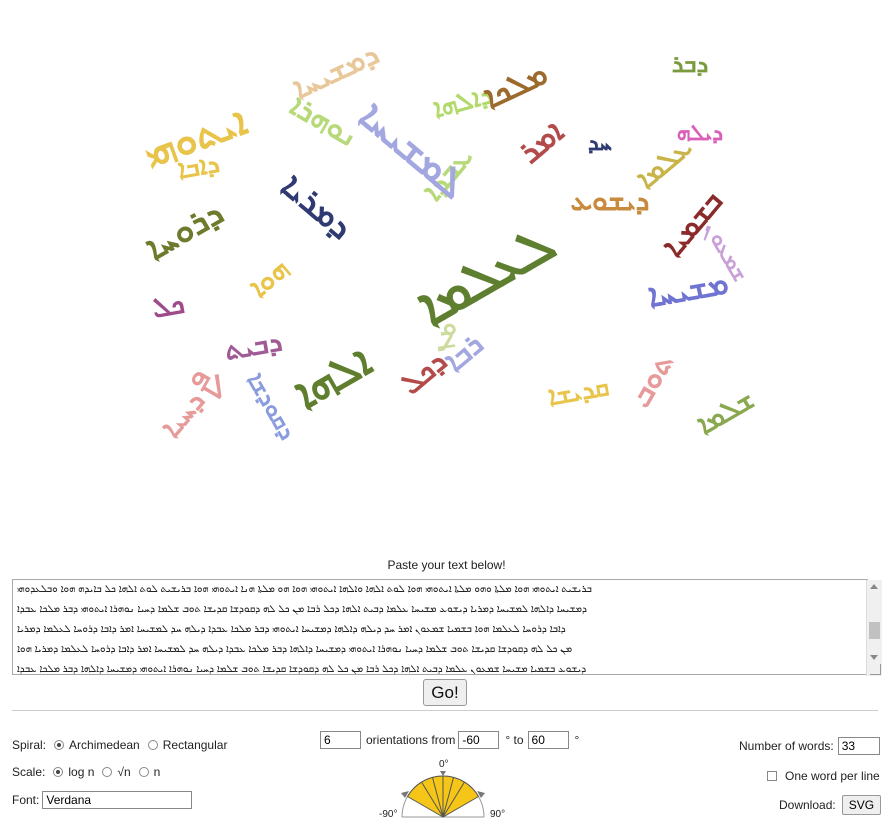 This screenshot has width=893, height=824. What do you see at coordinates (152, 745) in the screenshot?
I see `spiral-rectangular-radio` at bounding box center [152, 745].